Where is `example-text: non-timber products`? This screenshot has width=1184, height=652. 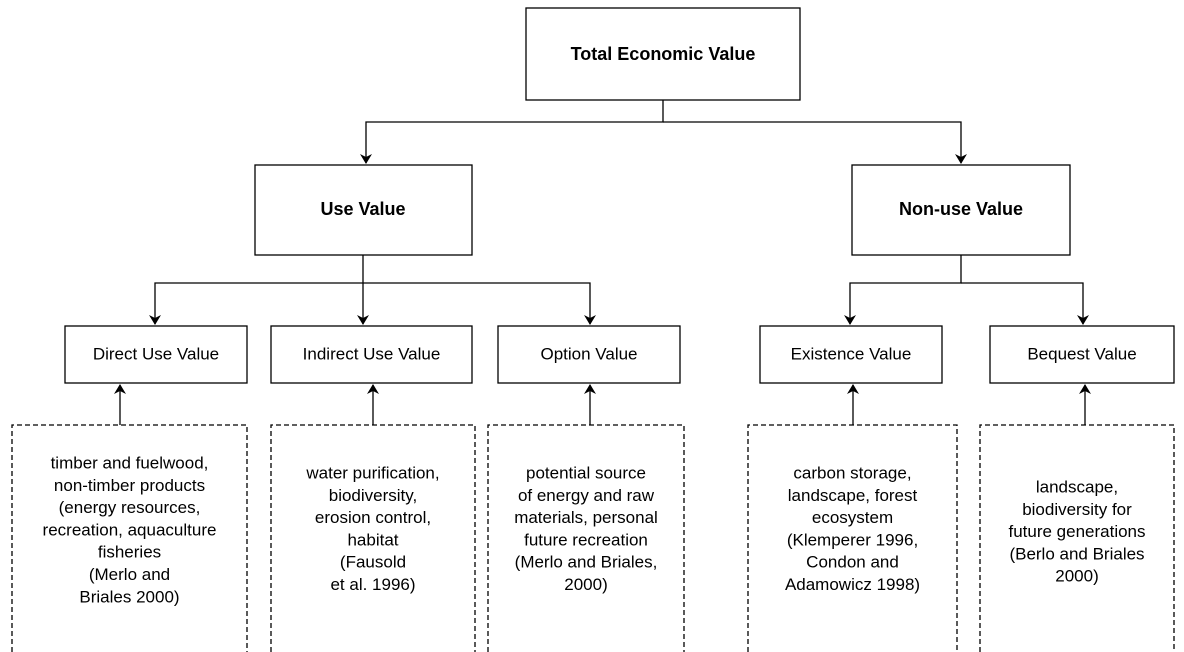
example-text: non-timber products is located at coordinates (129, 485).